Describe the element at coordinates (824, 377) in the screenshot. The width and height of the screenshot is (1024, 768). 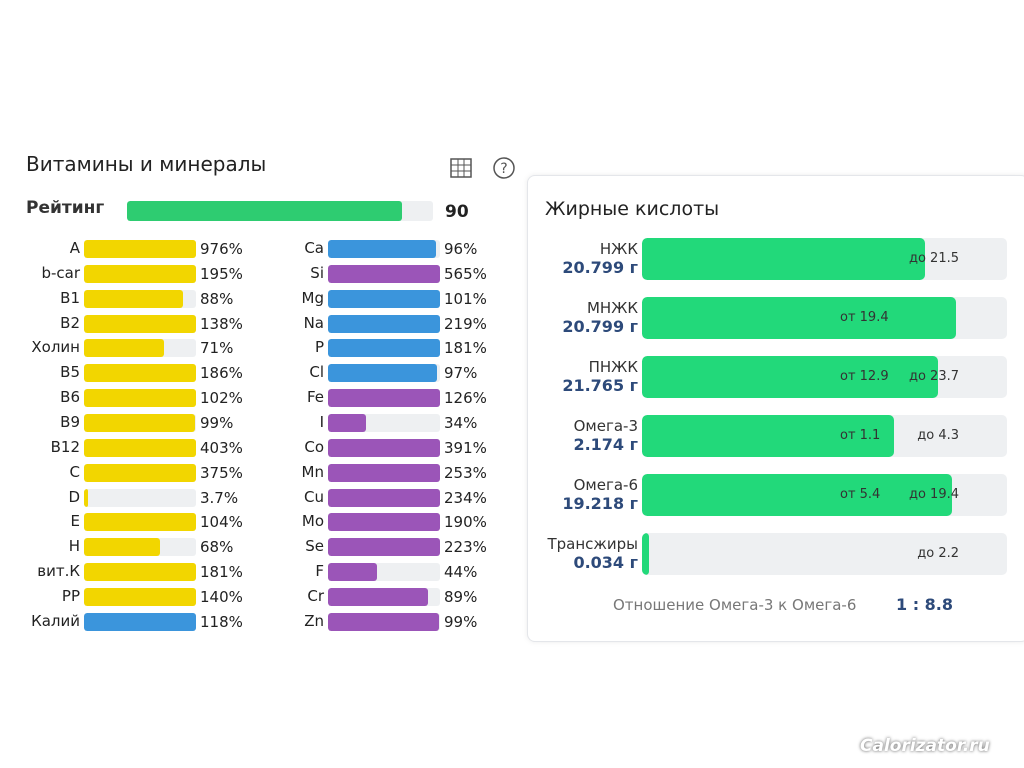
I see `acid-track: от 12.9 до 23.7` at that location.